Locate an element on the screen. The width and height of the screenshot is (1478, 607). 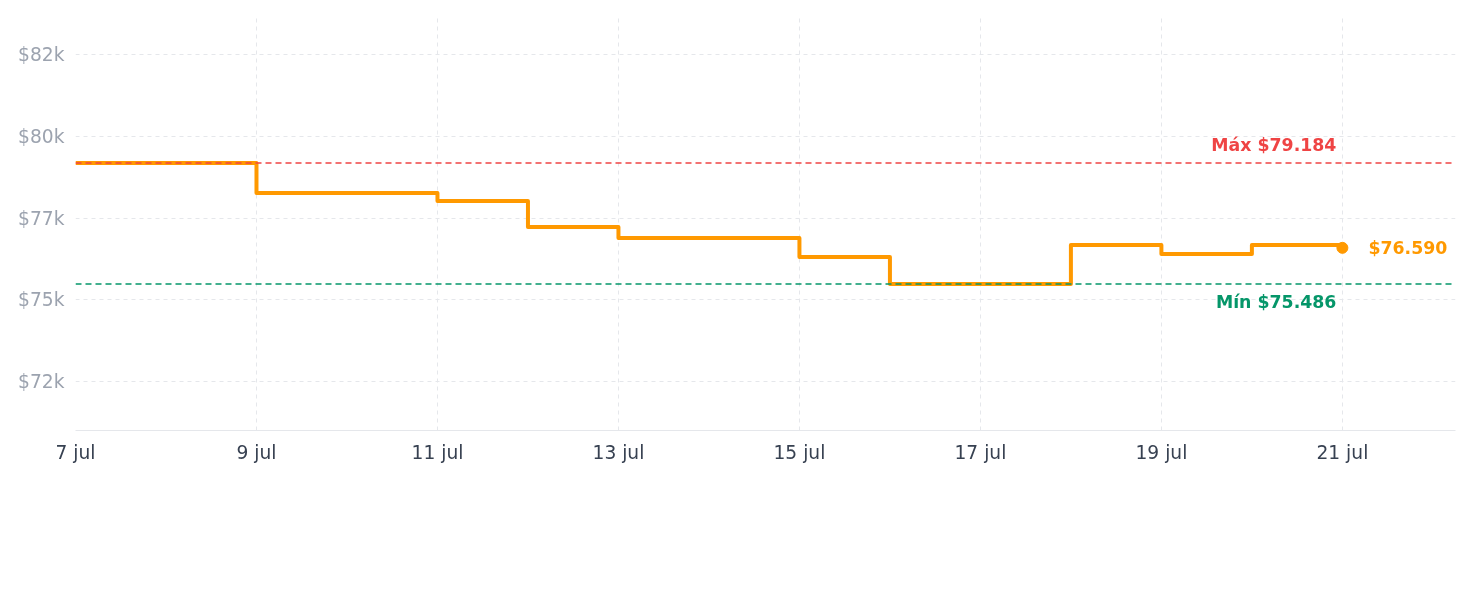
x-tick-label: 11 jul is located at coordinates (437, 452).